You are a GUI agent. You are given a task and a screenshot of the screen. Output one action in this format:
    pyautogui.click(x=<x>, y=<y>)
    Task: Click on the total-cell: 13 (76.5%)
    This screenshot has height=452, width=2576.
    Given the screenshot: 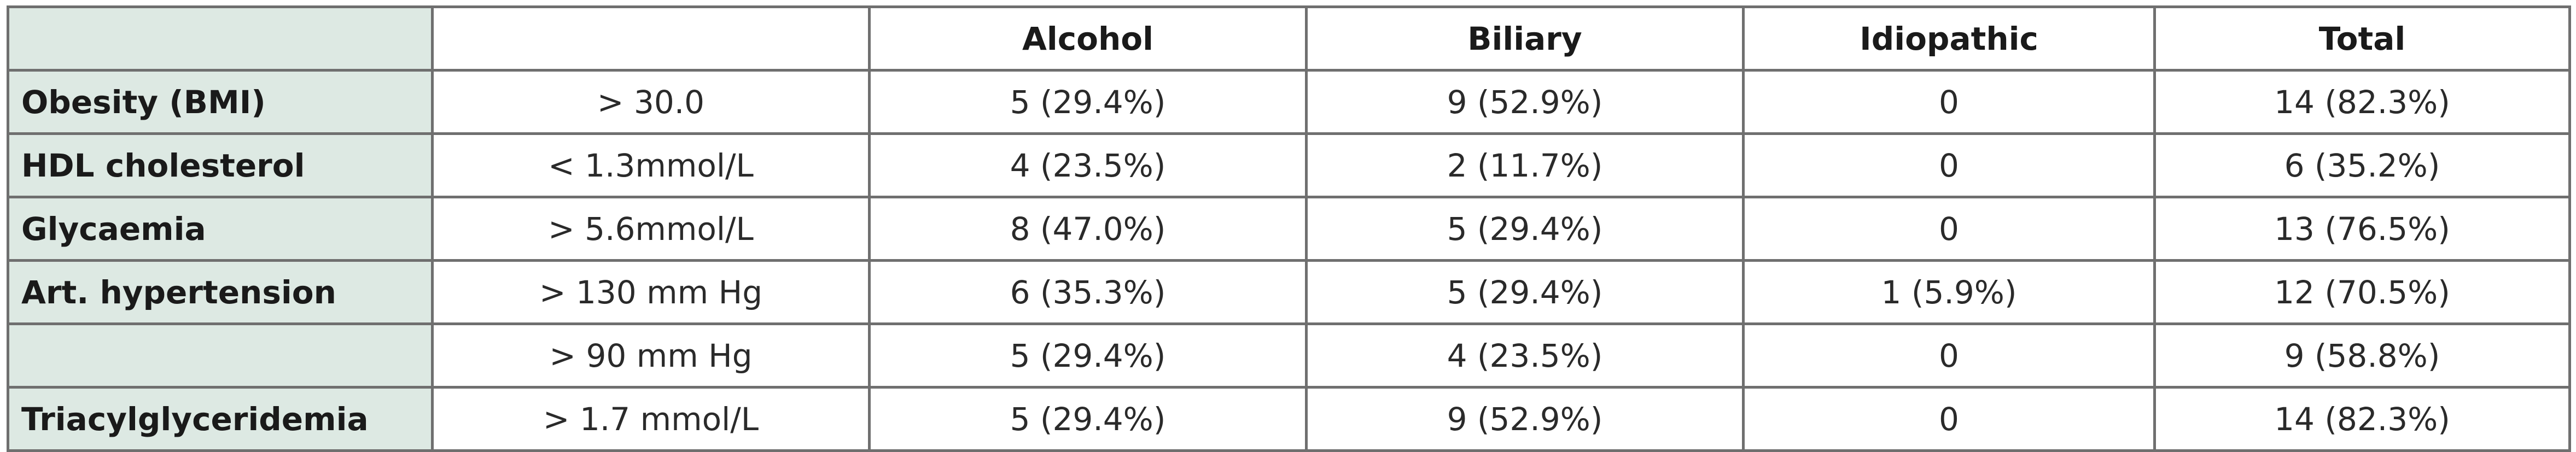 What is the action you would take?
    pyautogui.click(x=2362, y=229)
    